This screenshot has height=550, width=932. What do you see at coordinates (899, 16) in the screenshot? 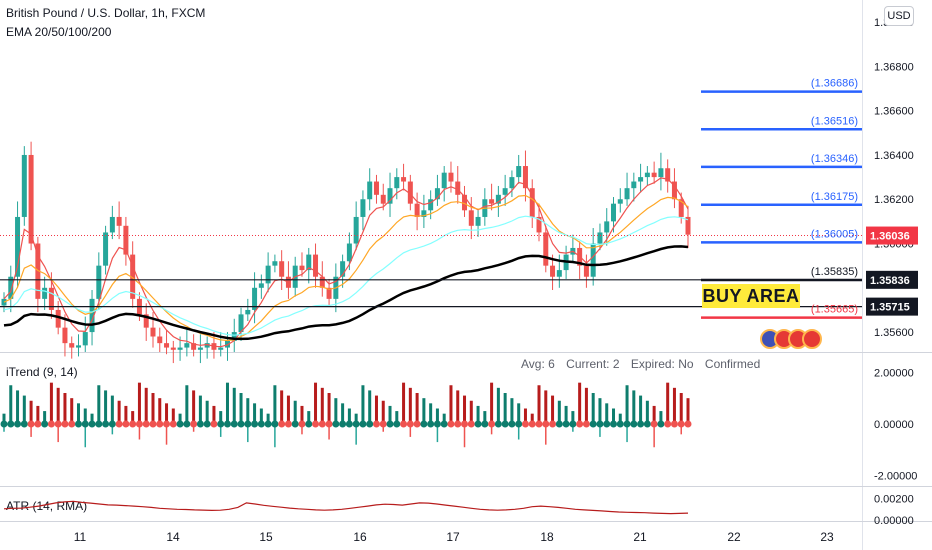
I see `currency-button: USD` at bounding box center [899, 16].